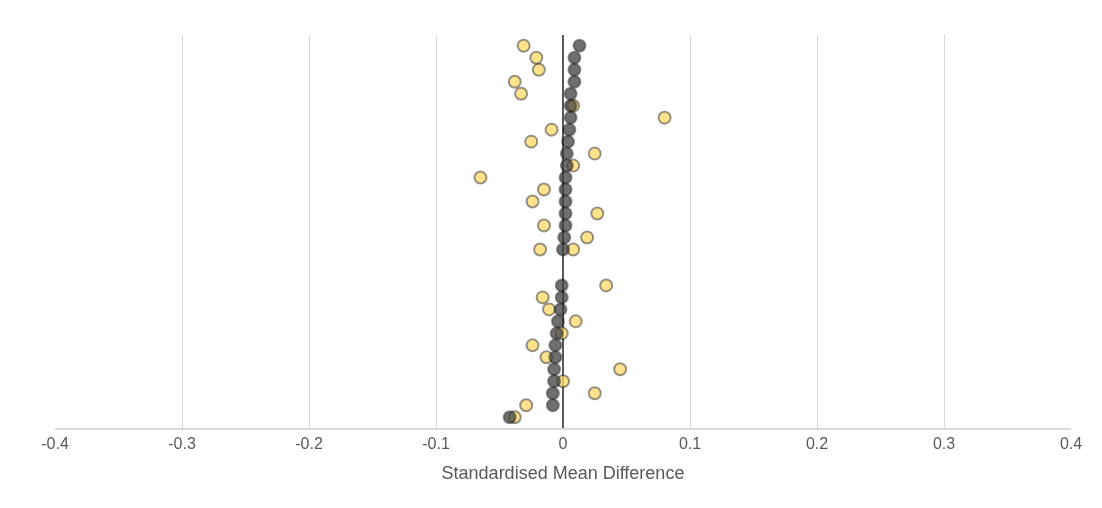 This screenshot has height=508, width=1102. Describe the element at coordinates (436, 444) in the screenshot. I see `x-tick-label: -0.1` at that location.